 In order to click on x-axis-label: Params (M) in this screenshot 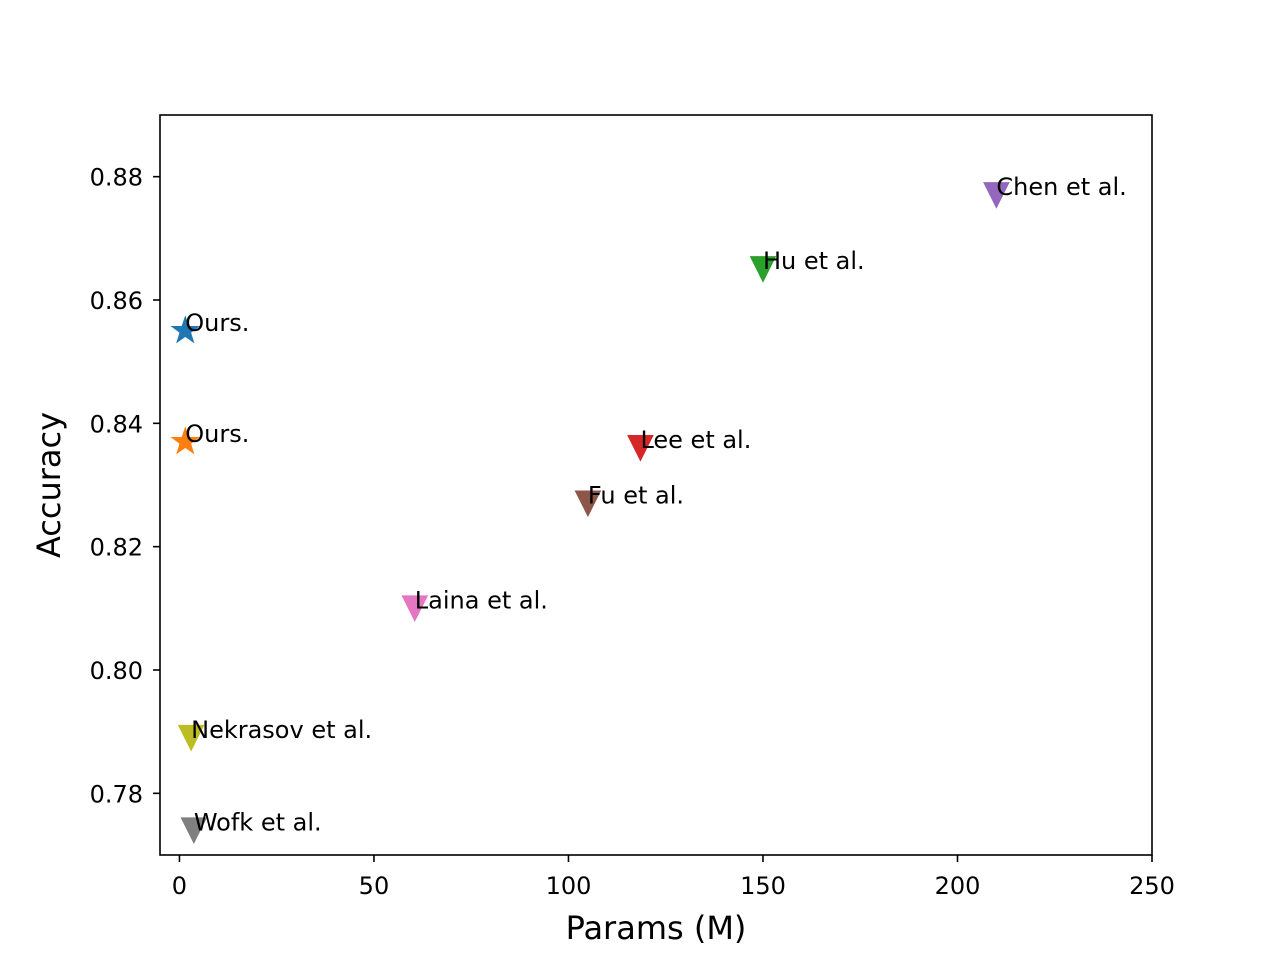, I will do `click(656, 928)`.